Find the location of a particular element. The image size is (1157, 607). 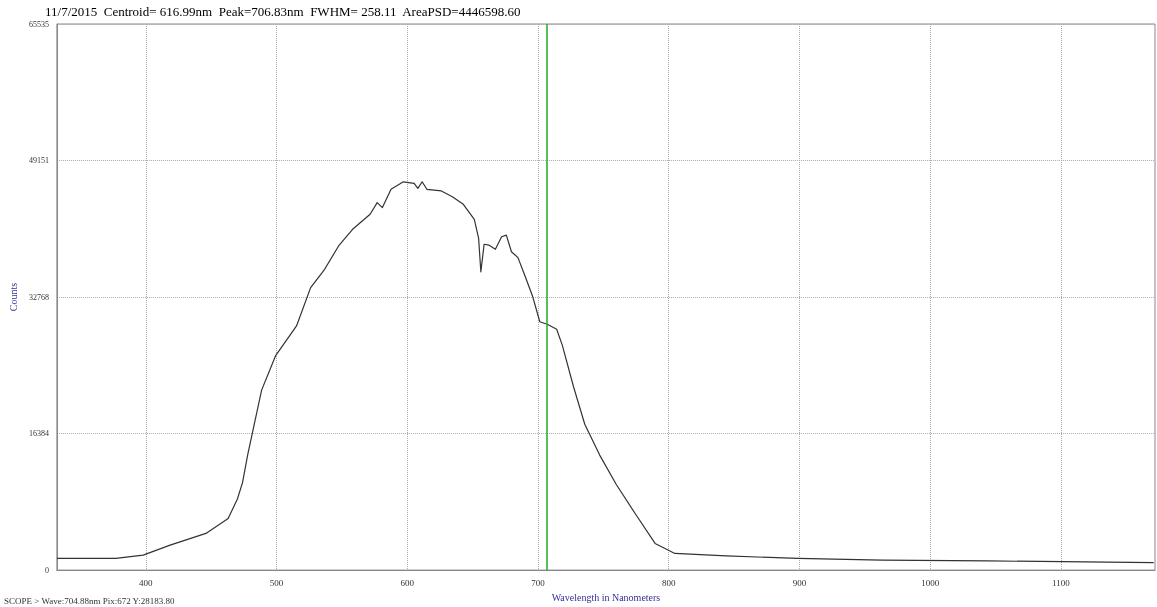

x-tick-label: 500 is located at coordinates (276, 582).